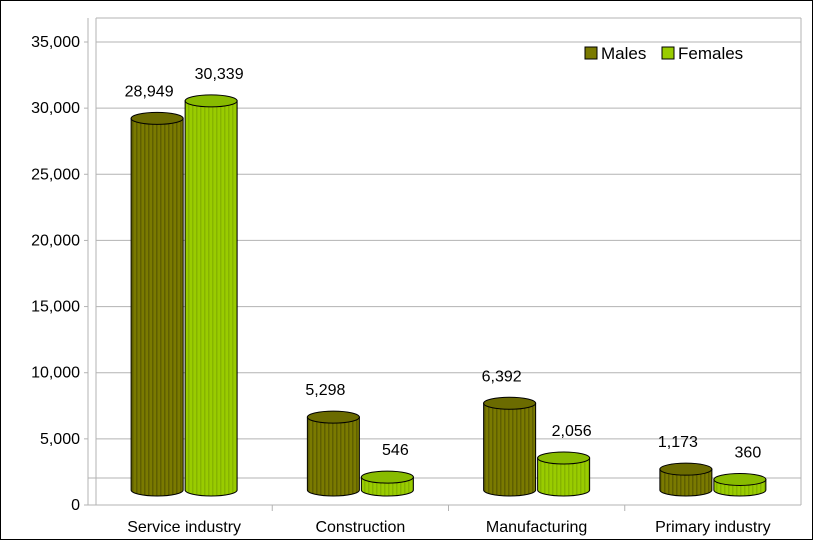 The height and width of the screenshot is (546, 814). Describe the element at coordinates (60, 439) in the screenshot. I see `y-tick-label: 5,000` at that location.